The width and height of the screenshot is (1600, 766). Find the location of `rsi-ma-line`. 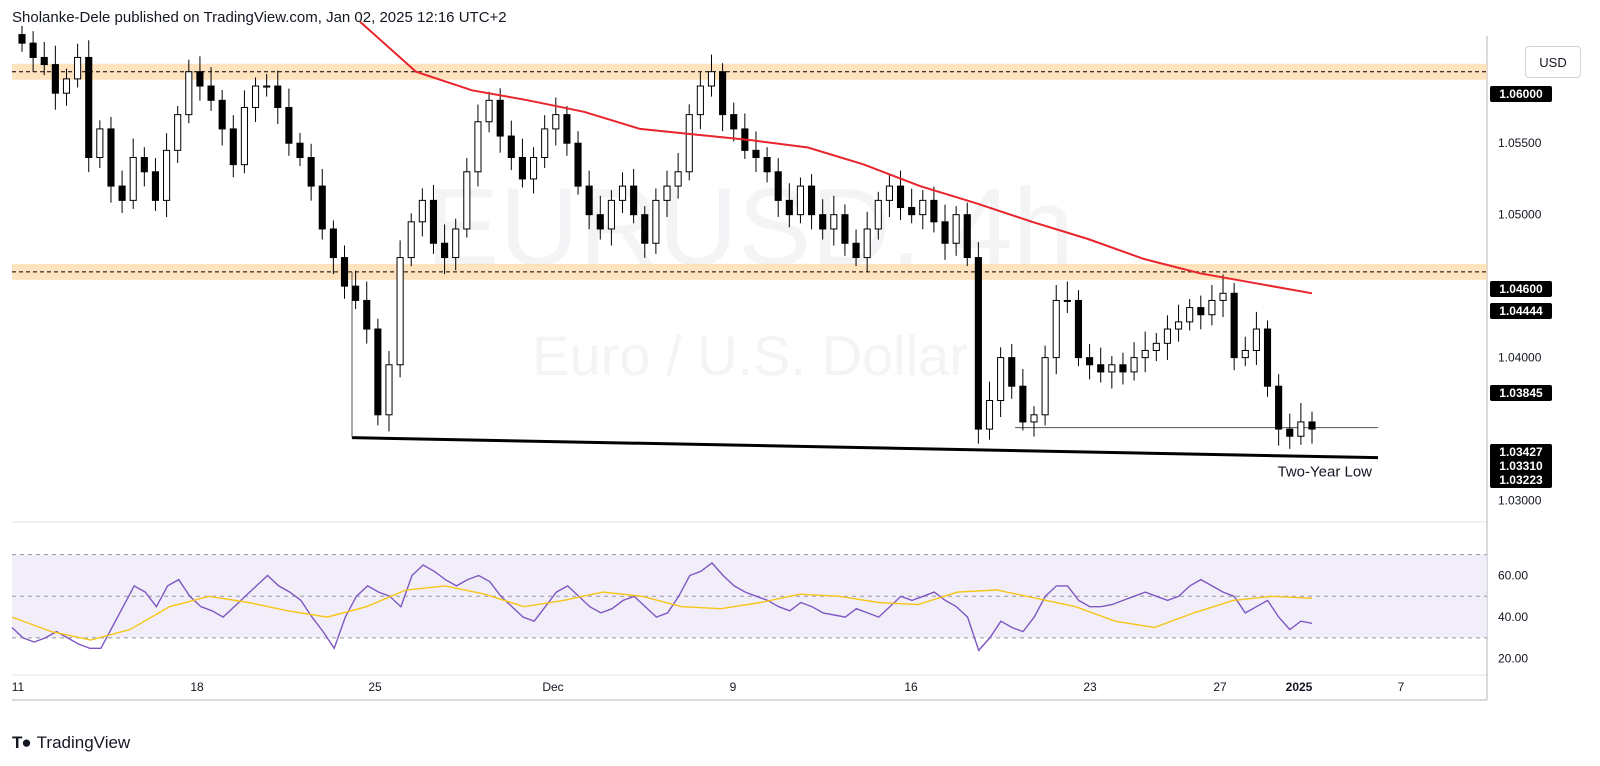

rsi-ma-line is located at coordinates (662, 613).